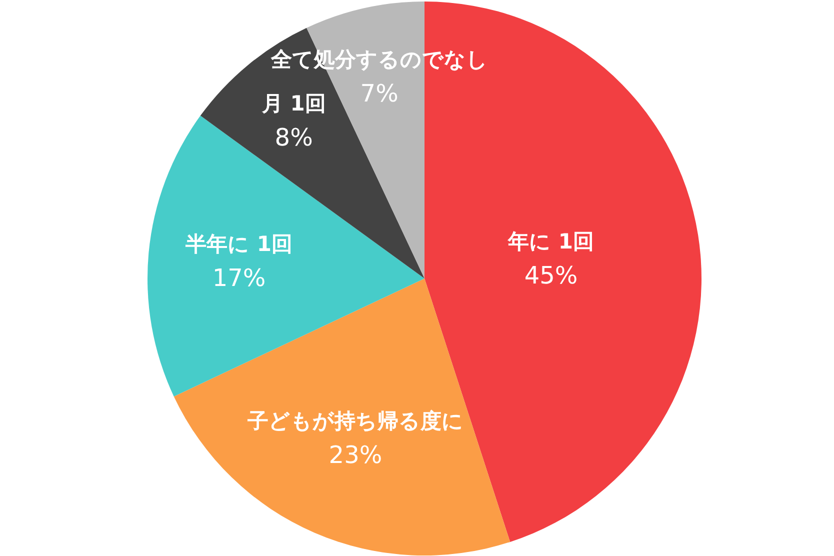 This screenshot has height=556, width=834. I want to click on slice-label: 年に 1回, so click(550, 241).